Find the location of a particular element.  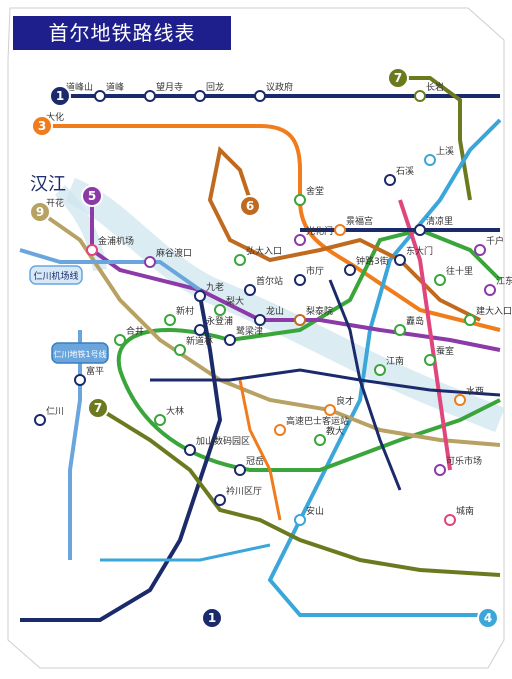

station-label: 钟路3街 is located at coordinates (372, 261).